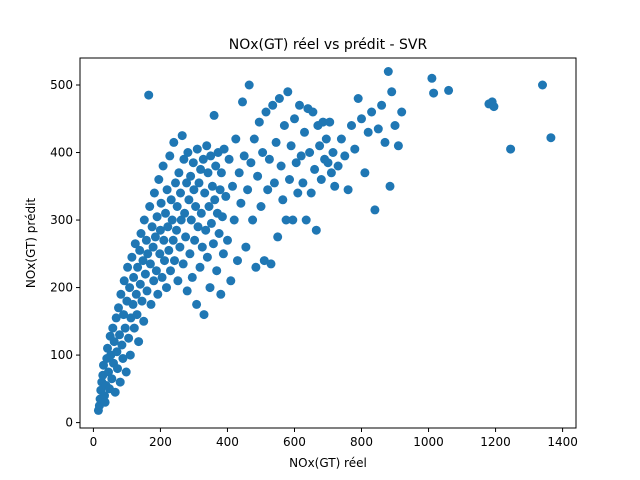 The width and height of the screenshot is (640, 480). Describe the element at coordinates (61, 355) in the screenshot. I see `y-tick-label: 100` at that location.